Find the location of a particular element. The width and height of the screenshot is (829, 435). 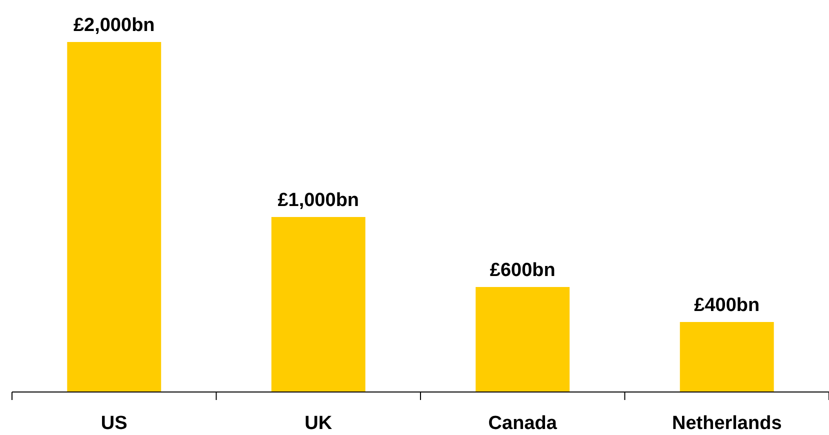

x-tick-label: UK is located at coordinates (318, 423).